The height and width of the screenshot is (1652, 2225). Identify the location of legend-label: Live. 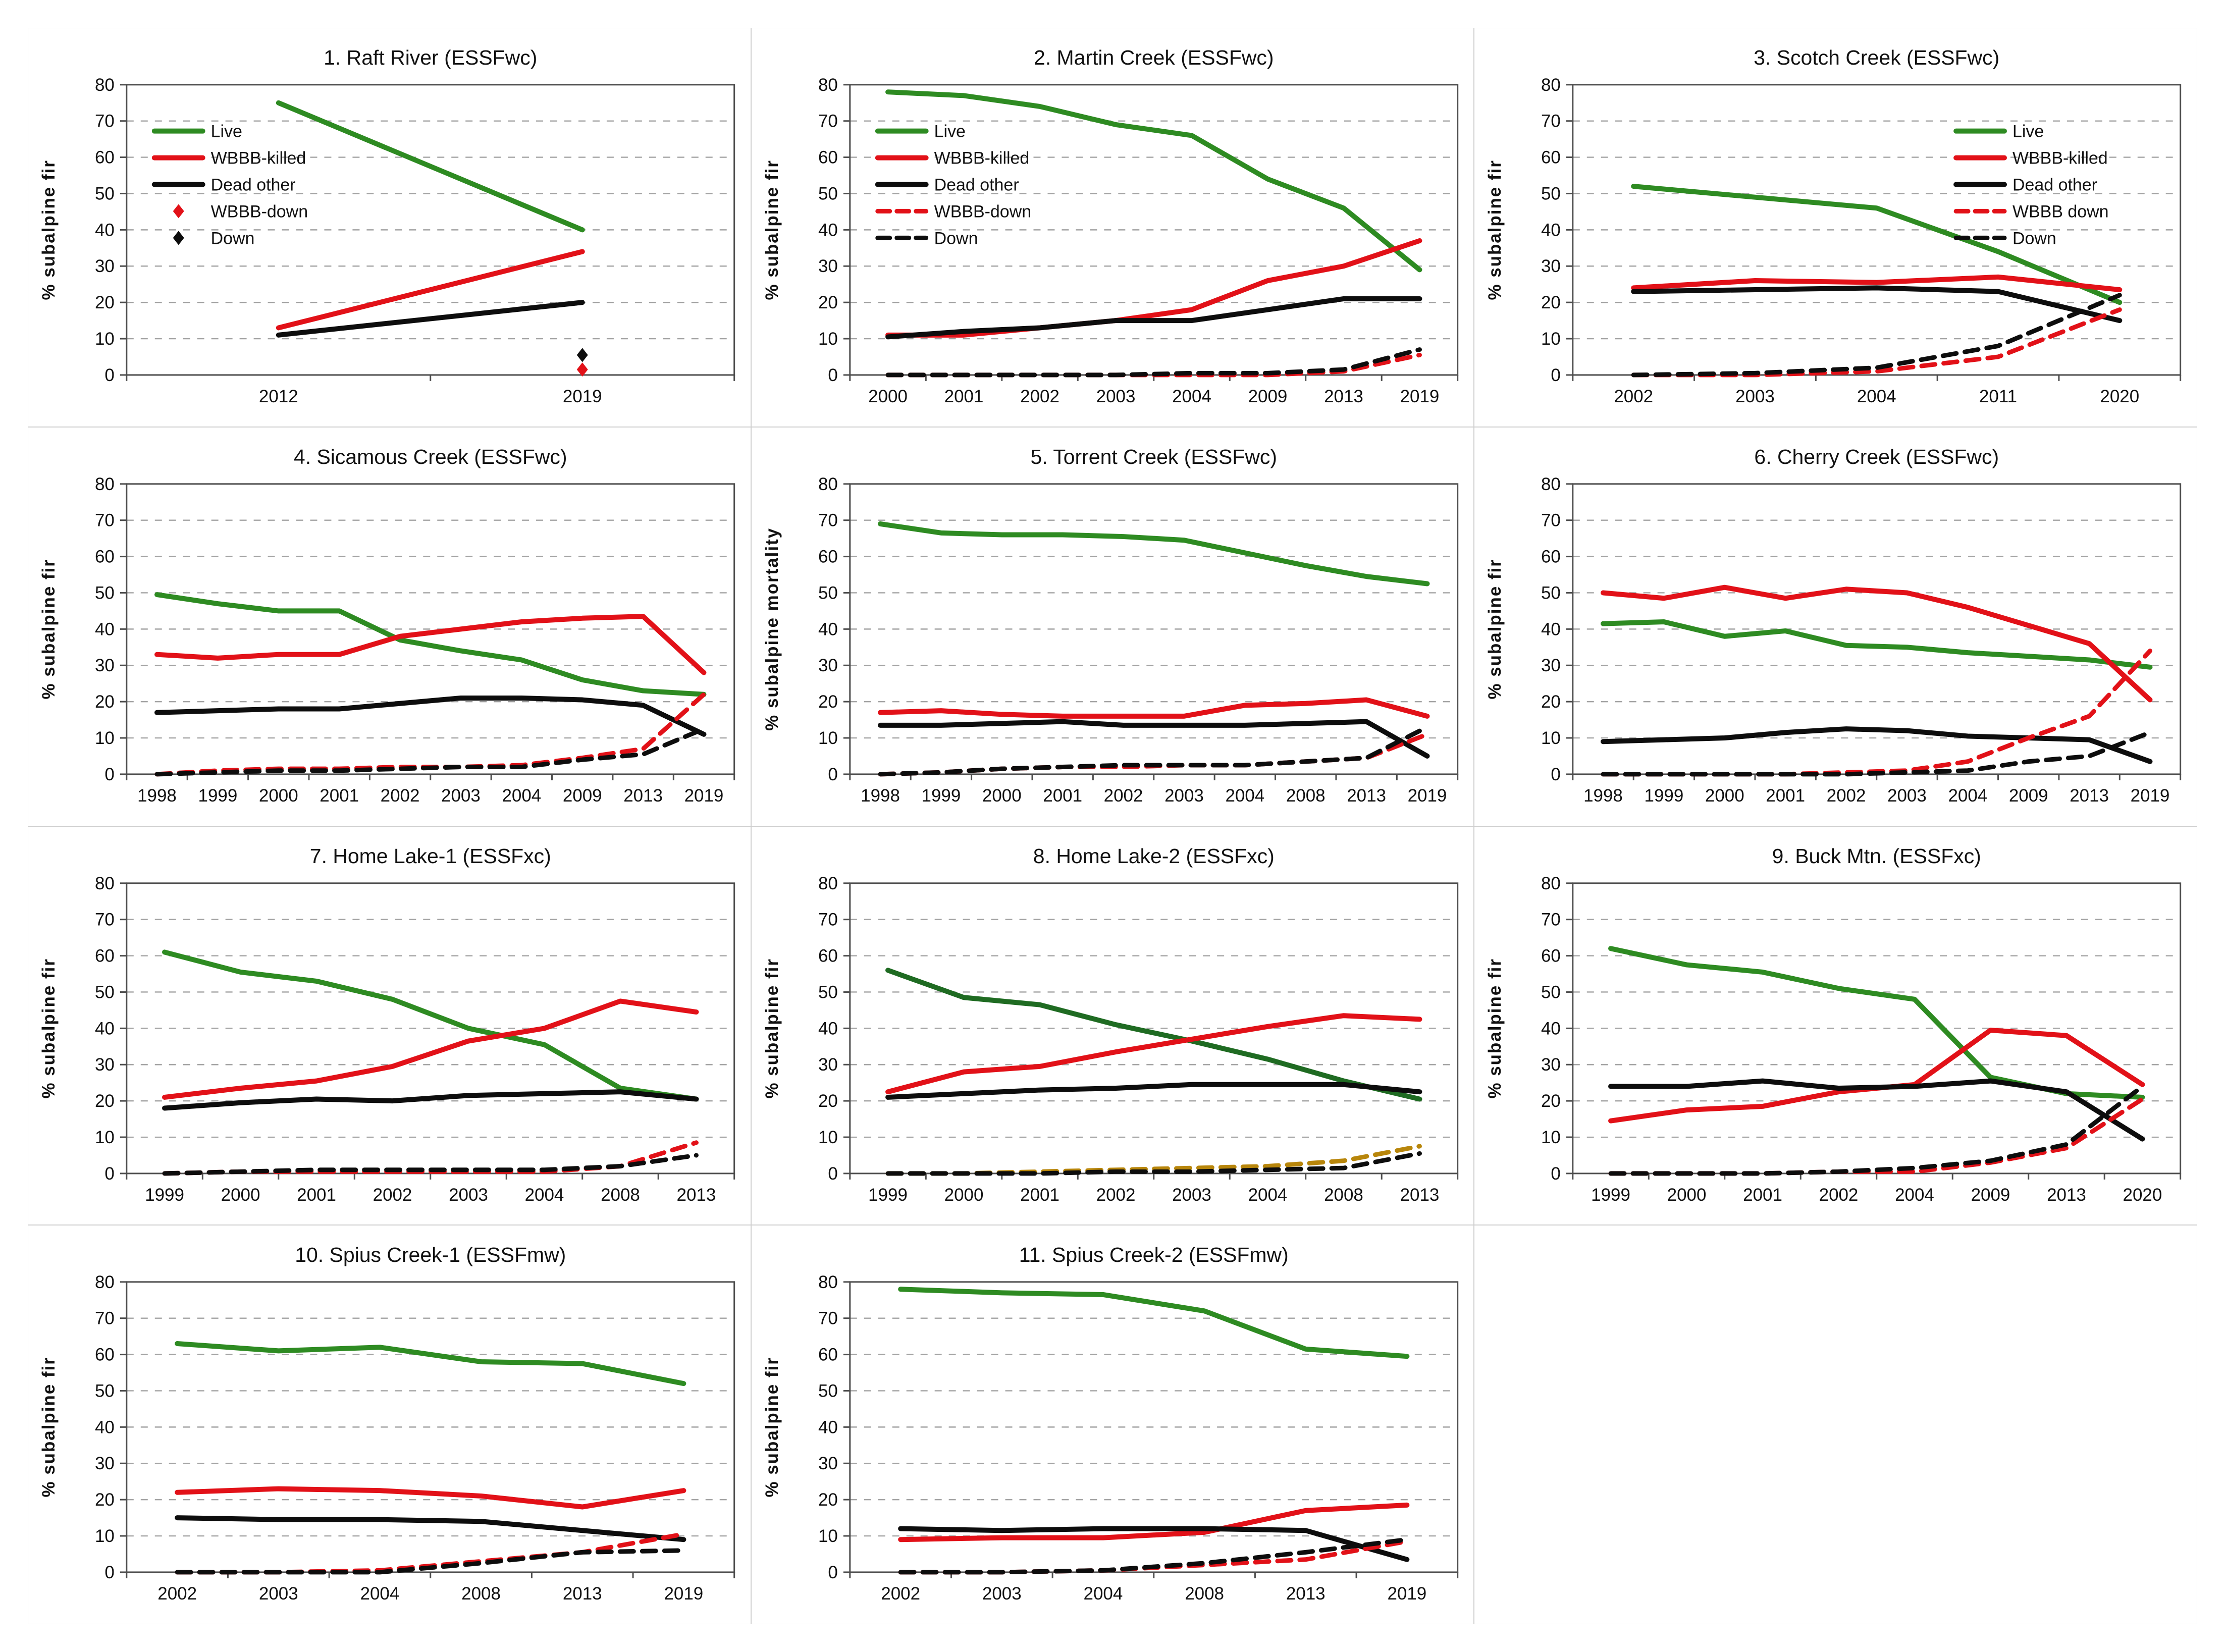
(226, 131).